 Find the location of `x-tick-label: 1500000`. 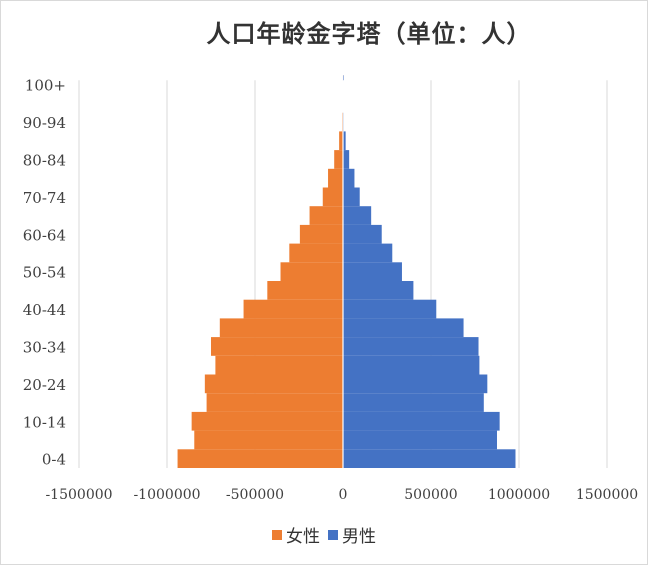

x-tick-label: 1500000 is located at coordinates (607, 495).